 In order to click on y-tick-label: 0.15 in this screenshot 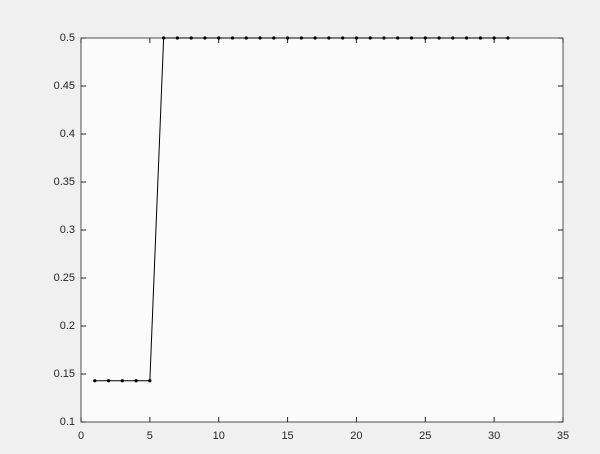, I will do `click(64, 374)`.